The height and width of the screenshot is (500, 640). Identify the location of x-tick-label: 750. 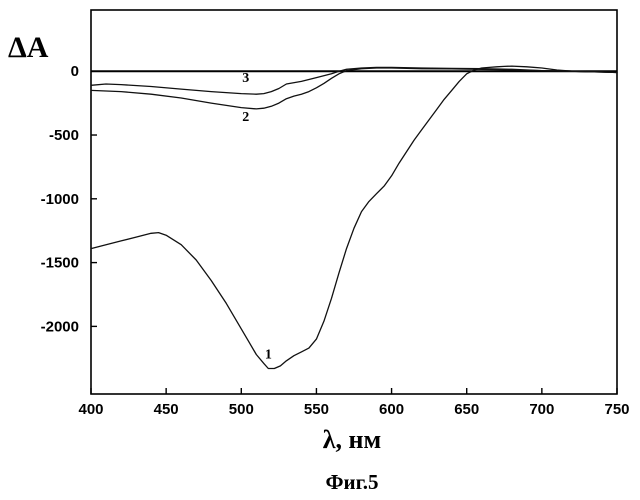
(616, 409).